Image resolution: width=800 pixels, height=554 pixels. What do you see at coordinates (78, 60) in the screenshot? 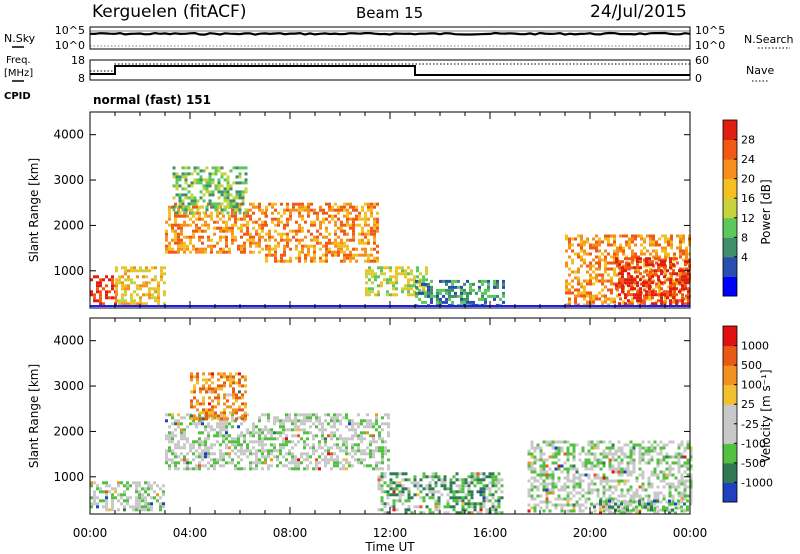
I see `freq-tick-high: 18` at bounding box center [78, 60].